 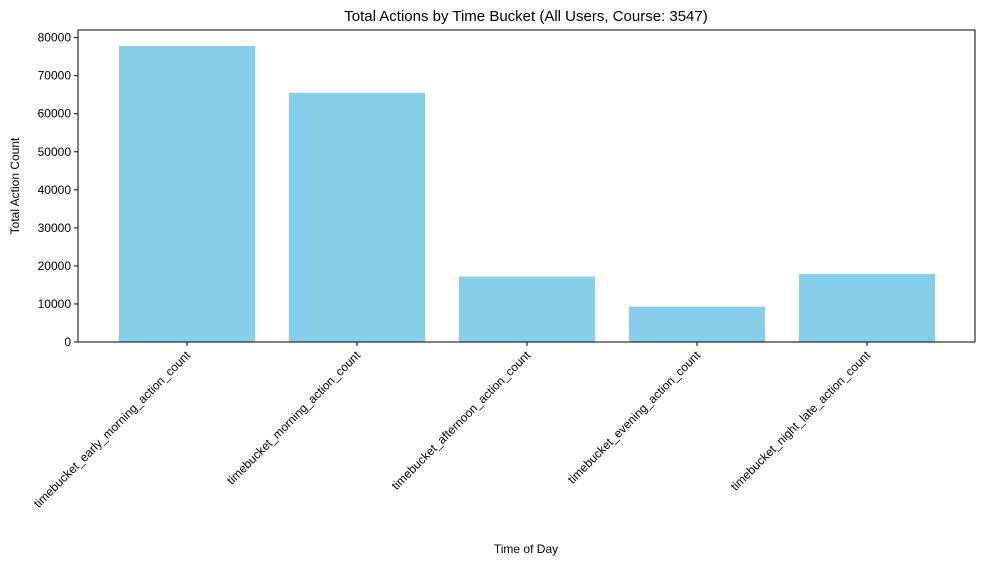 What do you see at coordinates (55, 266) in the screenshot?
I see `y-tick-label: 20000` at bounding box center [55, 266].